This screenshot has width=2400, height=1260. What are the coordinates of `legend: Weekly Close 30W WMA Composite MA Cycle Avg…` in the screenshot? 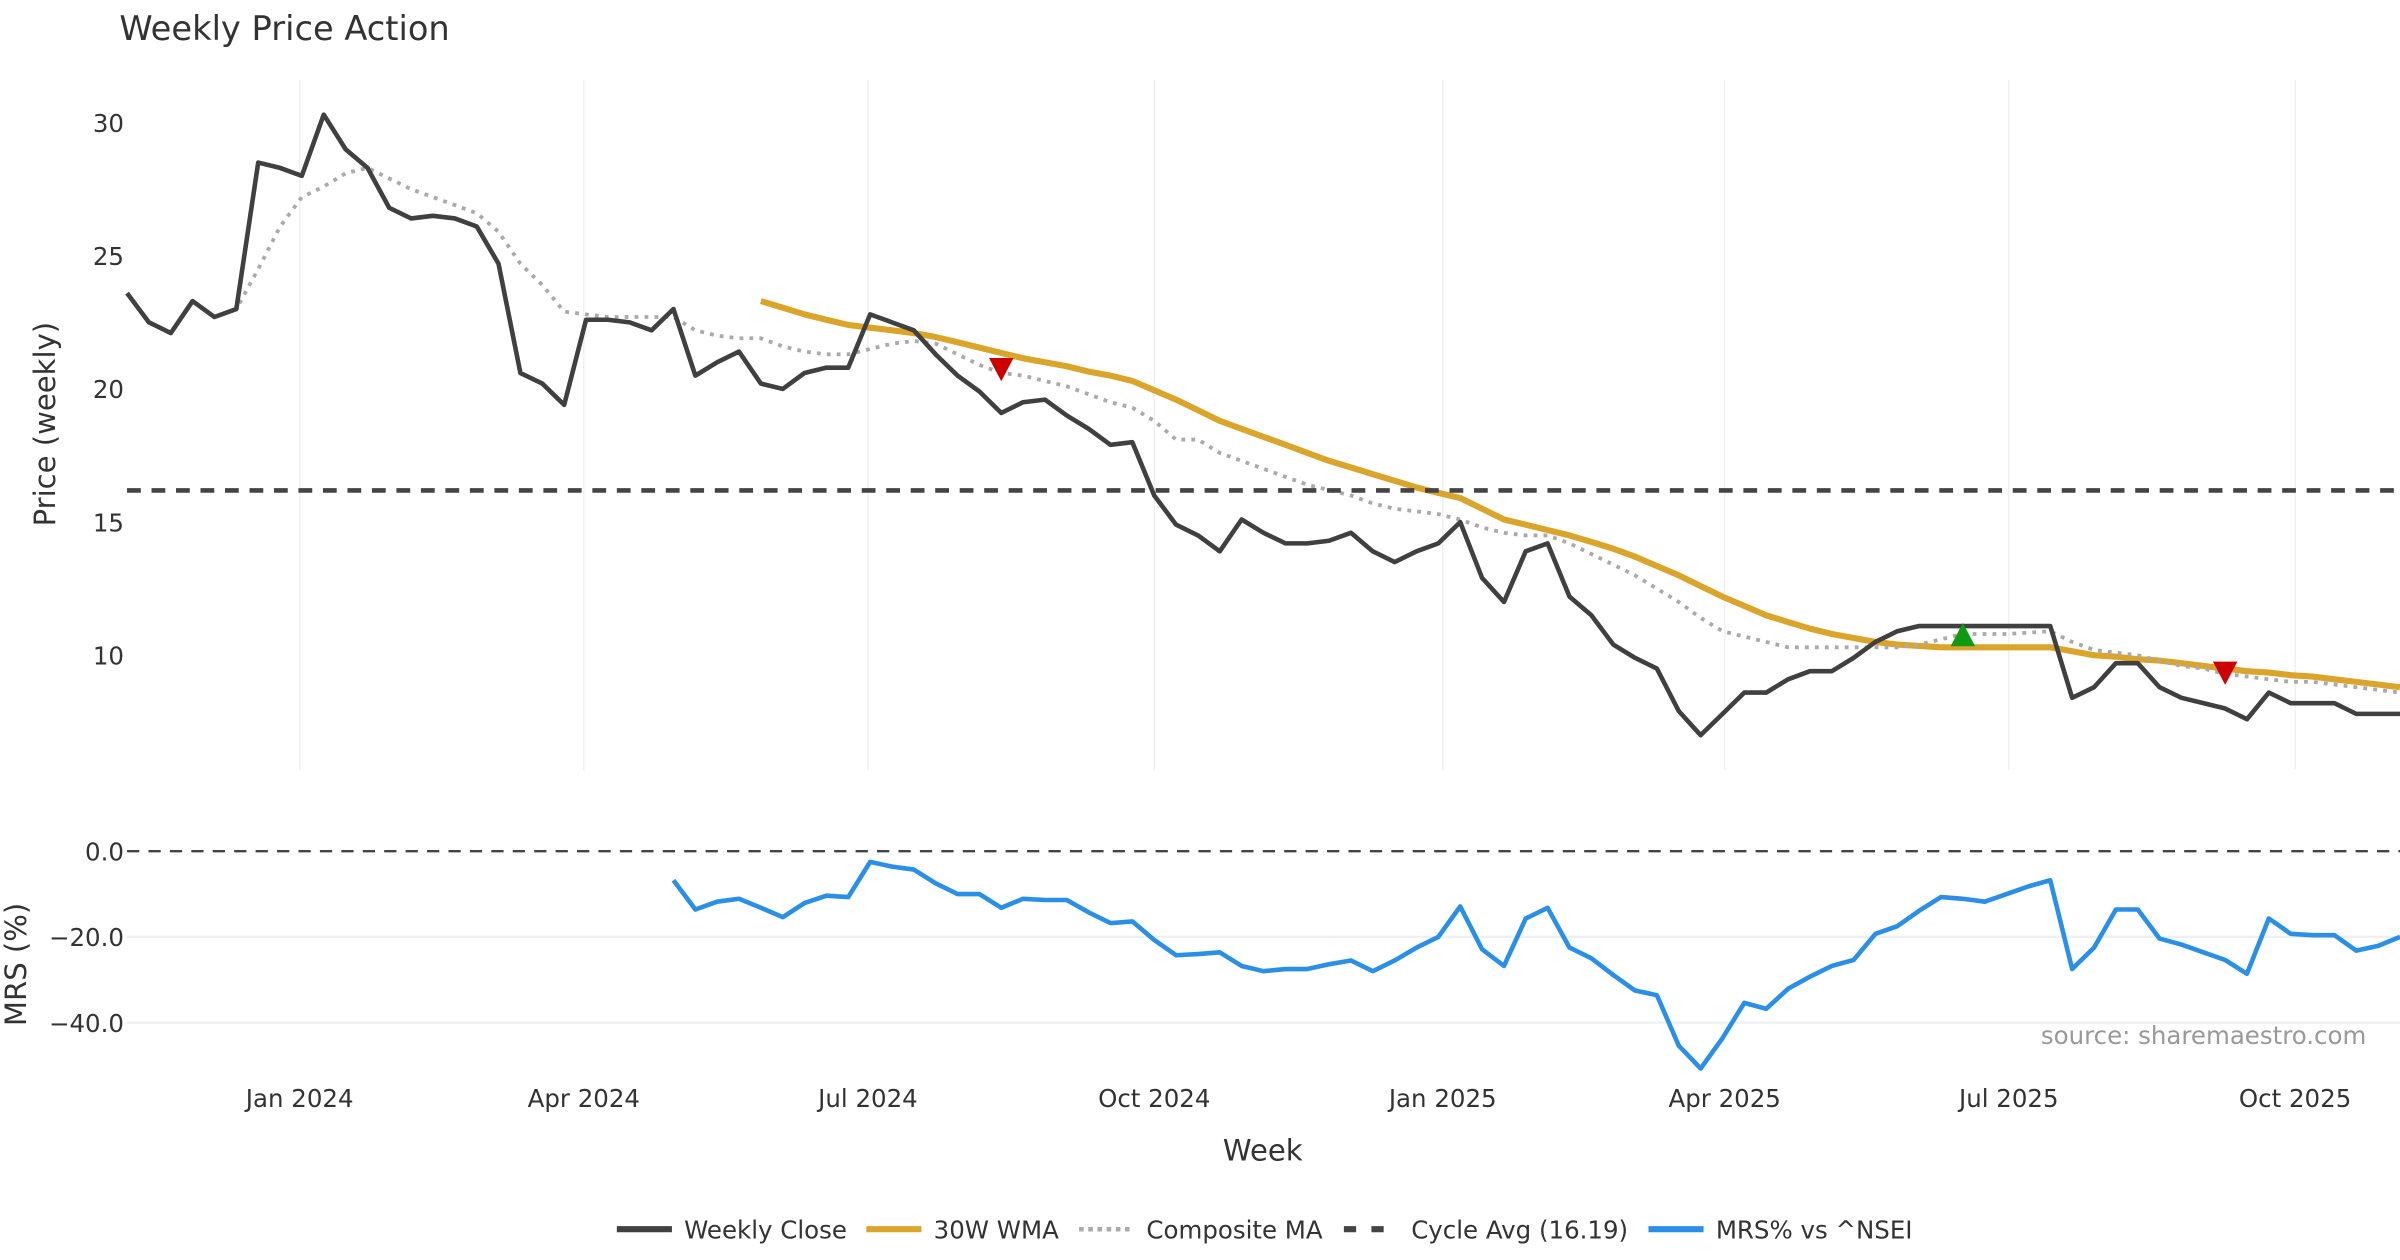 It's located at (1264, 1229).